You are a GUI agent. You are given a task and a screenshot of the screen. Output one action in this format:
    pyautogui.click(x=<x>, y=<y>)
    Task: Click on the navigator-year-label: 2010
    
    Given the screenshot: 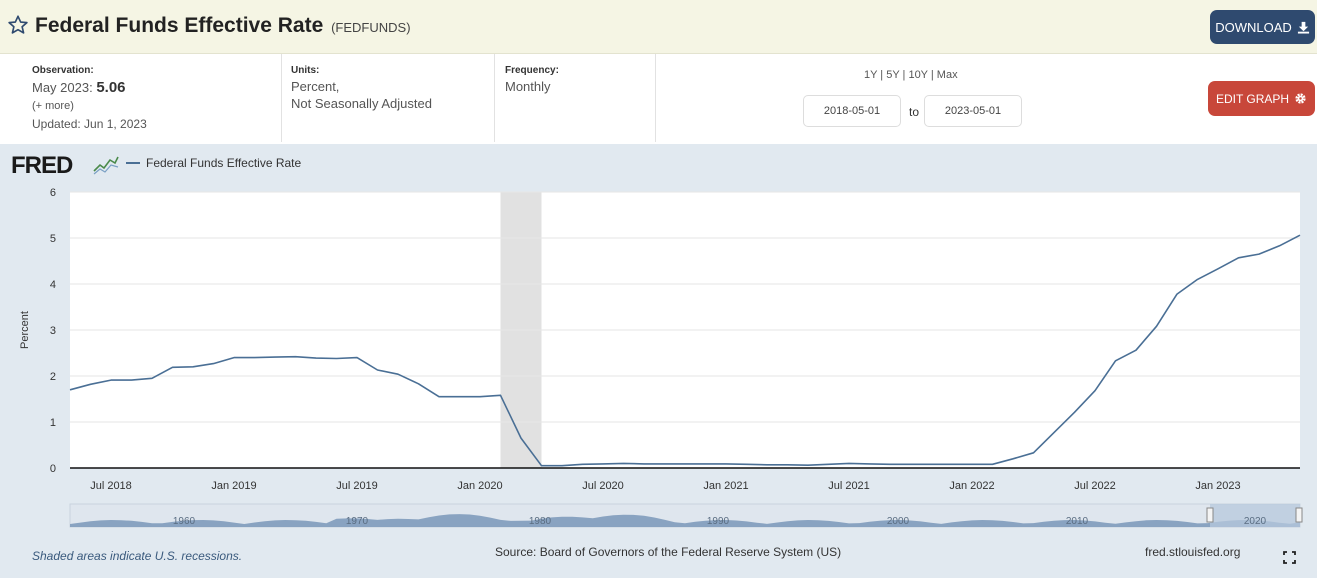 What is the action you would take?
    pyautogui.click(x=1077, y=521)
    